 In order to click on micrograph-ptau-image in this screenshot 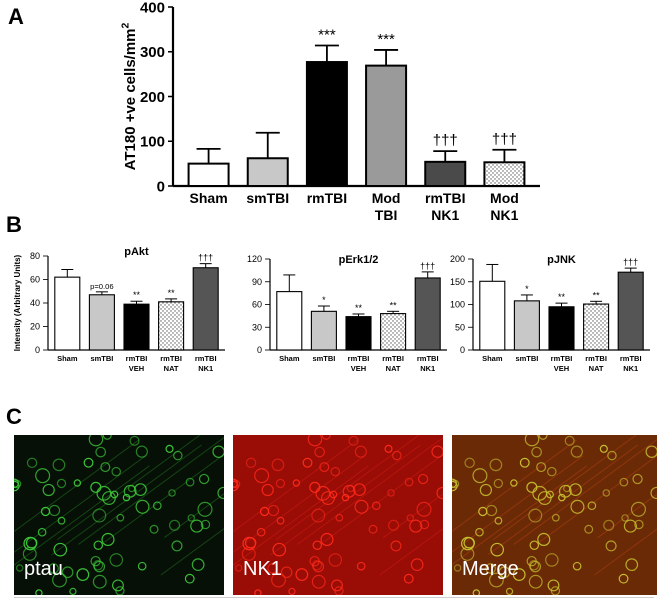, I will do `click(119, 515)`.